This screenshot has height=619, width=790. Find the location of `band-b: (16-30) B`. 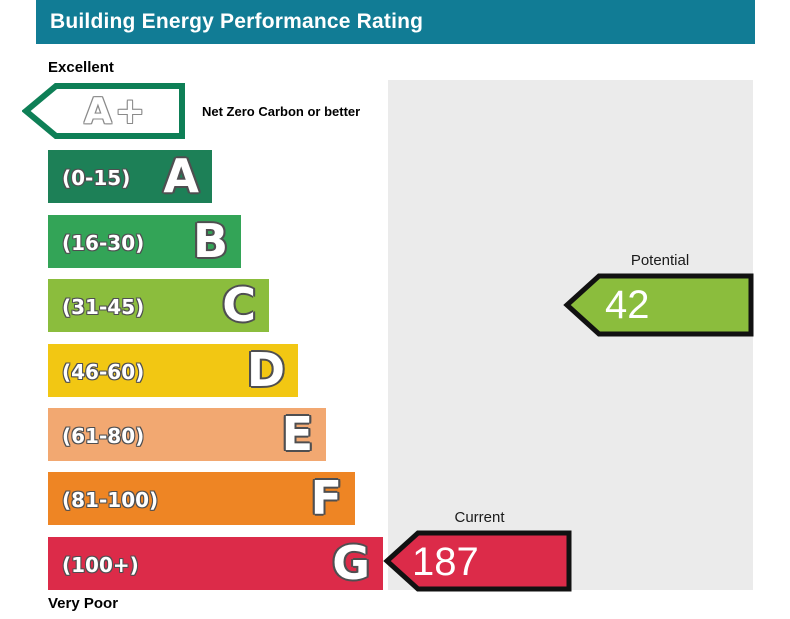

band-b: (16-30) B is located at coordinates (144, 241).